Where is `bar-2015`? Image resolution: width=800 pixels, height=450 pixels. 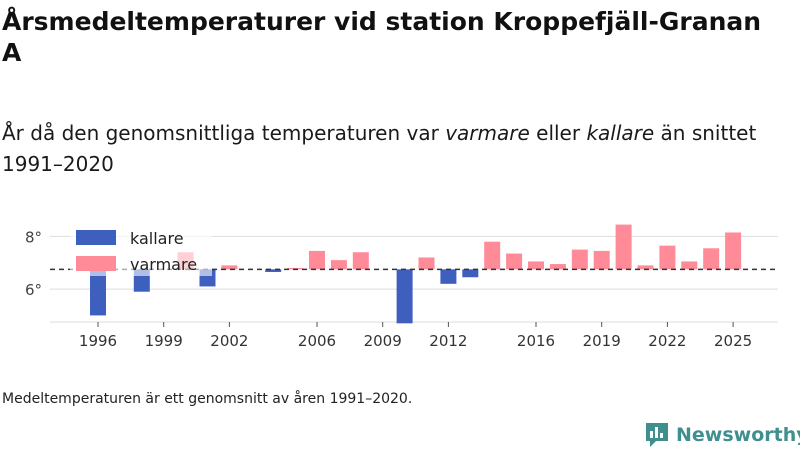
bar-2015 is located at coordinates (514, 261).